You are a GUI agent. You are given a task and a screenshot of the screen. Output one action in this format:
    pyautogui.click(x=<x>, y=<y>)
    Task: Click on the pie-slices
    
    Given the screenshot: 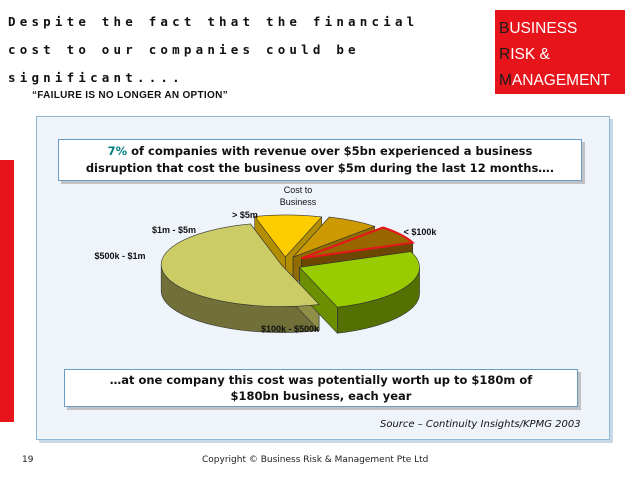 What is the action you would take?
    pyautogui.click(x=290, y=274)
    